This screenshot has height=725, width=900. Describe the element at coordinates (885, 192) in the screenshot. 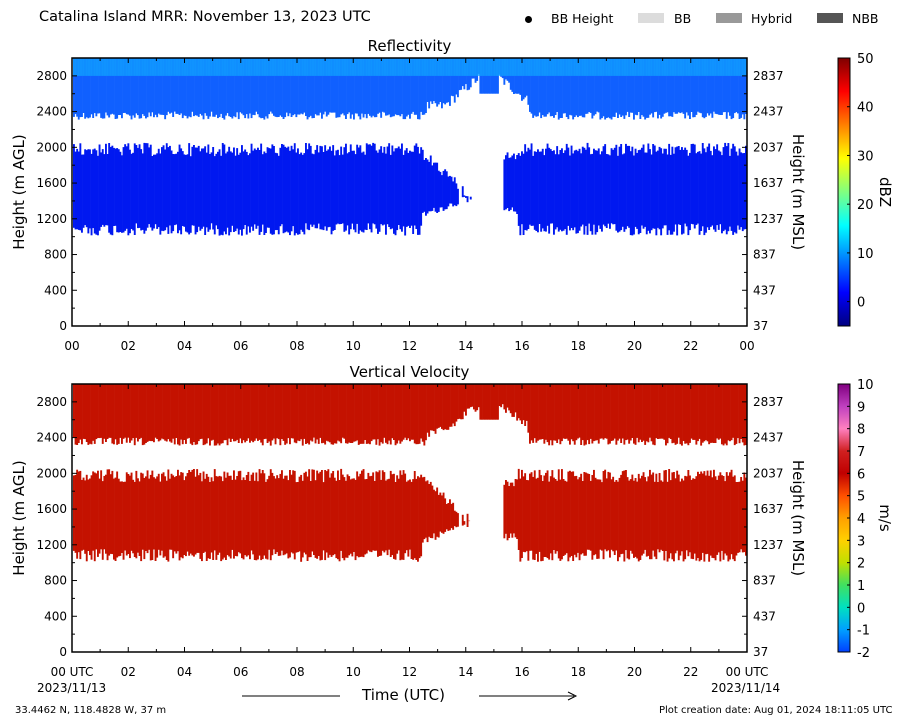

I see `colorbar-label-0: dBZ` at that location.